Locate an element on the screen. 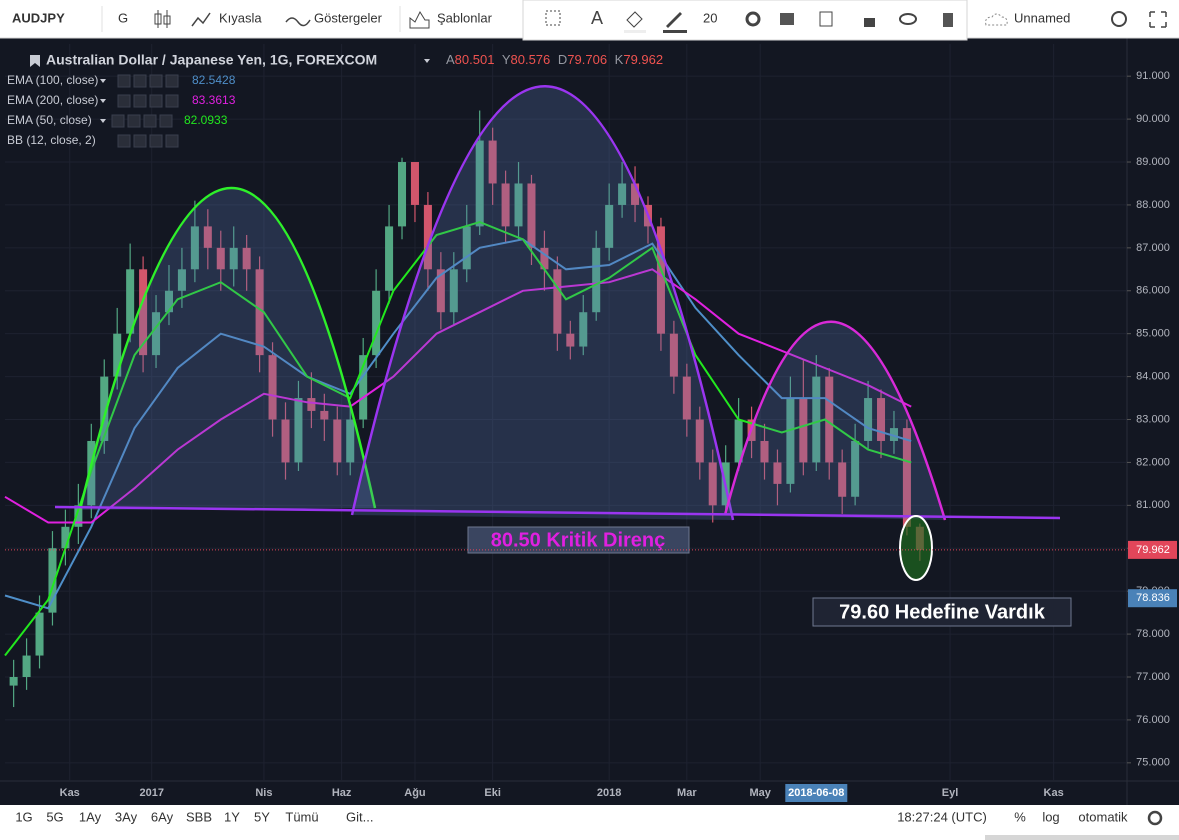  font-size-button: 20 is located at coordinates (710, 17).